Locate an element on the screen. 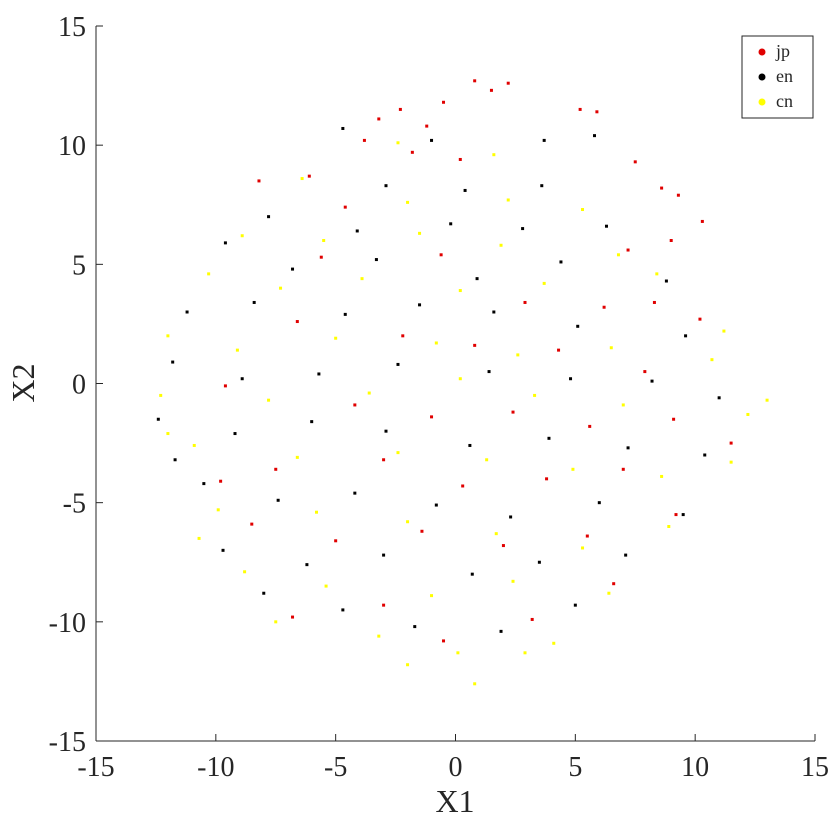 The image size is (839, 831). x-tick-label: 5 is located at coordinates (575, 767).